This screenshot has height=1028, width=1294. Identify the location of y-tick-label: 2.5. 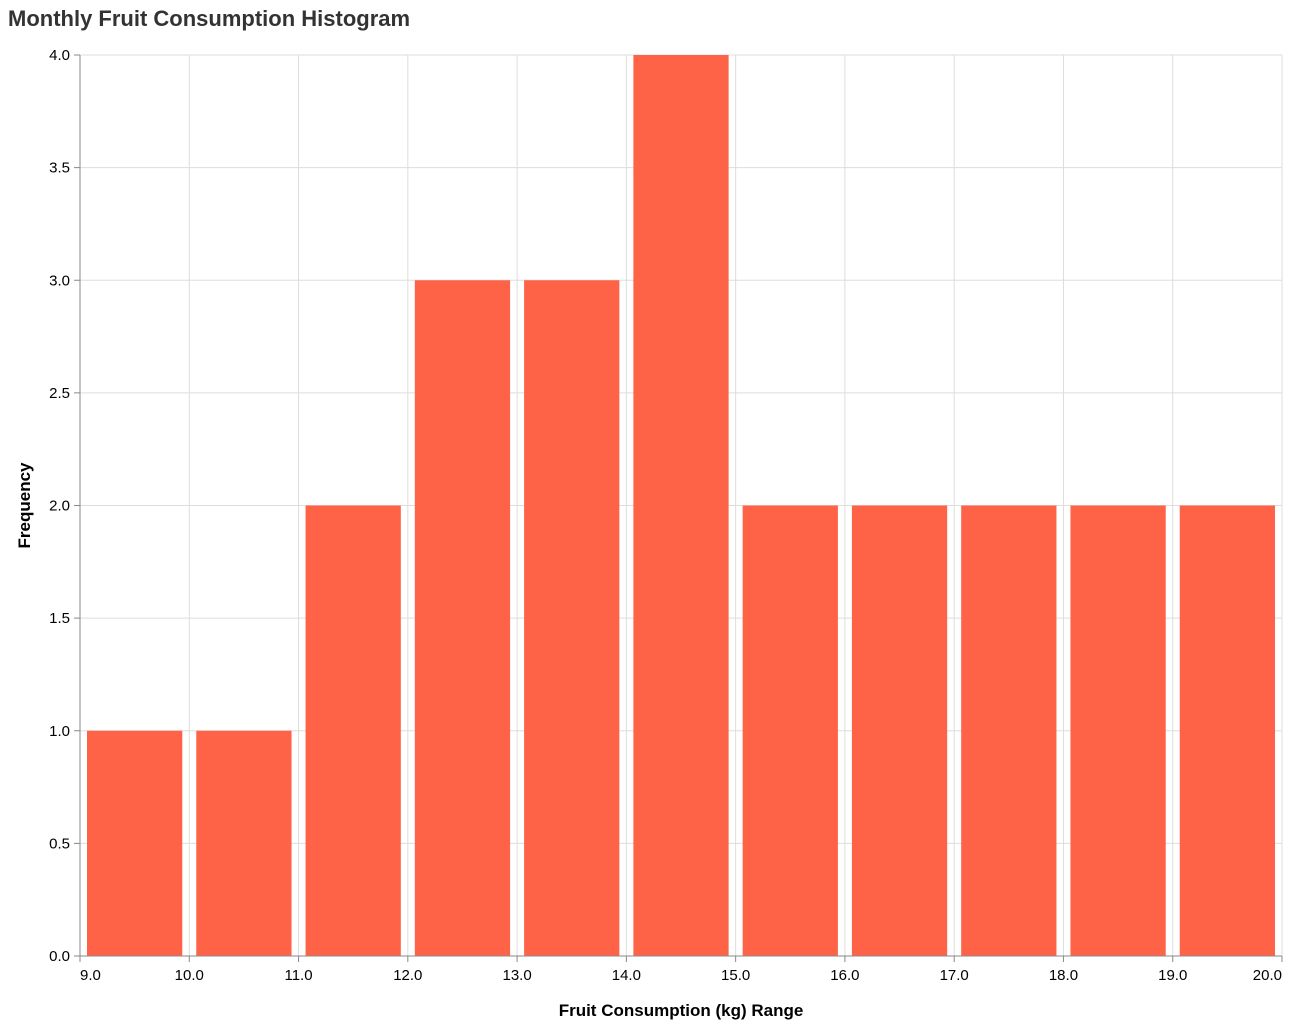
(59, 393).